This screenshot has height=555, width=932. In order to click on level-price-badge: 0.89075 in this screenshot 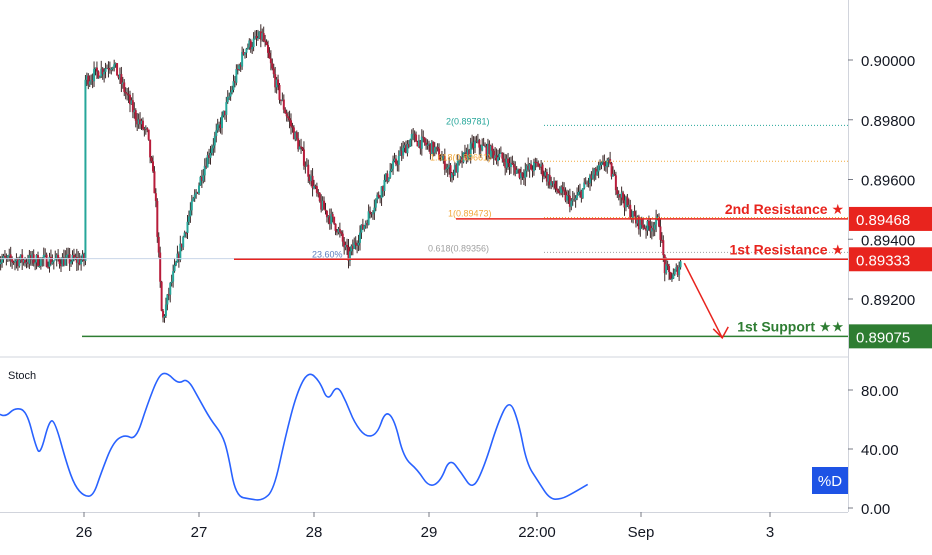, I will do `click(890, 336)`.